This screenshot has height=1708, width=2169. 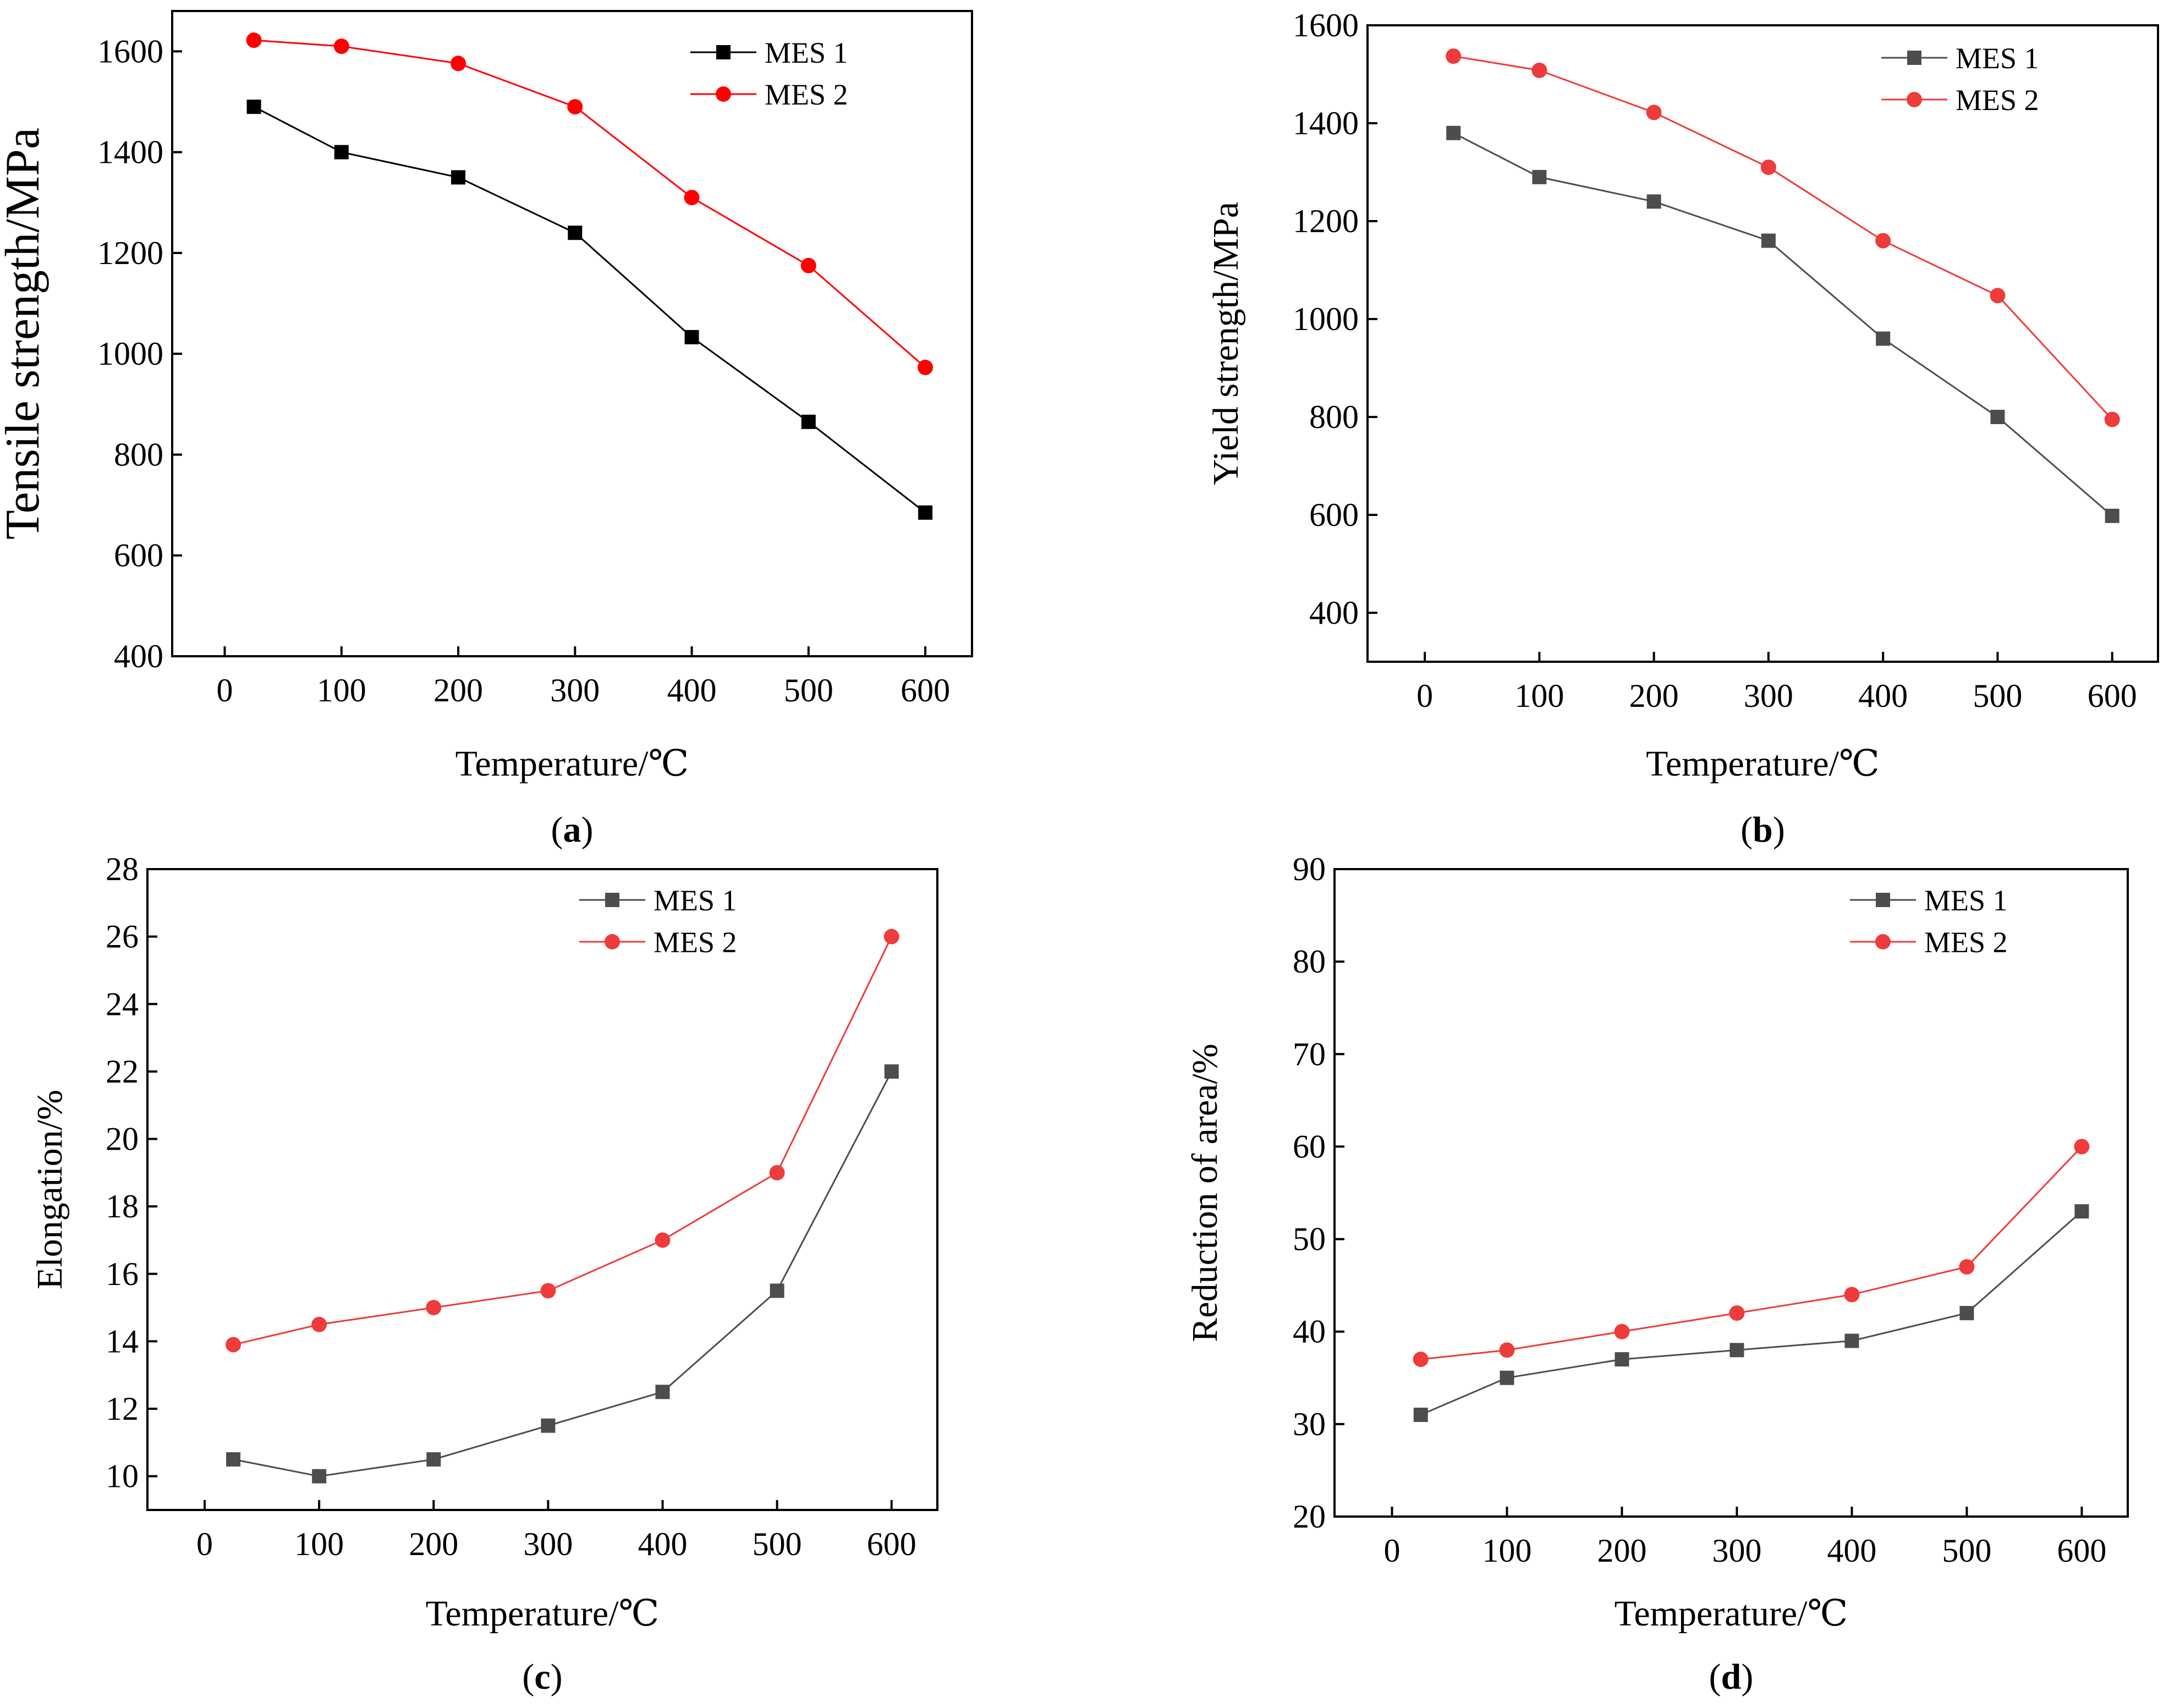 What do you see at coordinates (542, 1677) in the screenshot?
I see `panel-label: (c)` at bounding box center [542, 1677].